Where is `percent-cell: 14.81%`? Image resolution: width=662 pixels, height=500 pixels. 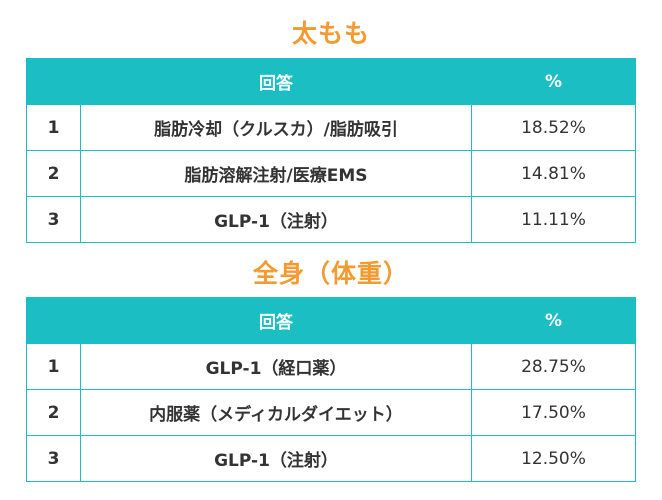 percent-cell: 14.81% is located at coordinates (553, 173).